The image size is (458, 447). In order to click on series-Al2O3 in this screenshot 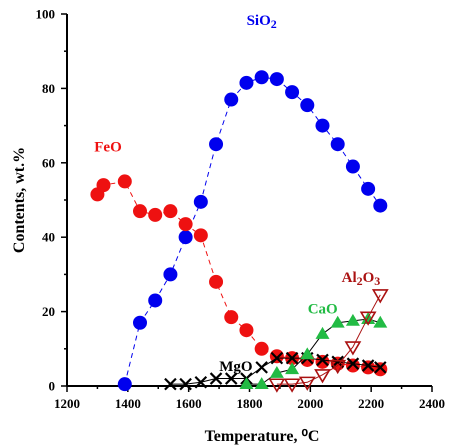, I will do `click(328, 341)`.